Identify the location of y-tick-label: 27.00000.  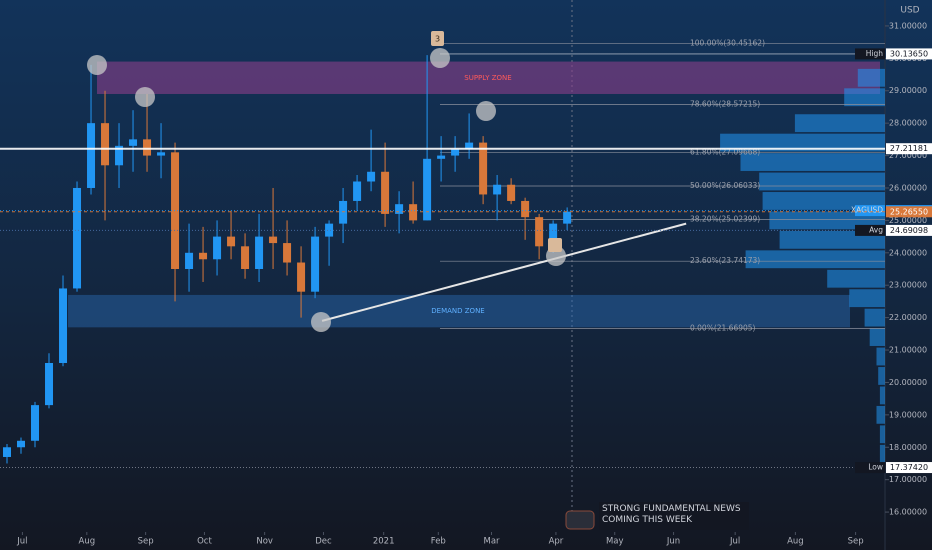
(908, 155).